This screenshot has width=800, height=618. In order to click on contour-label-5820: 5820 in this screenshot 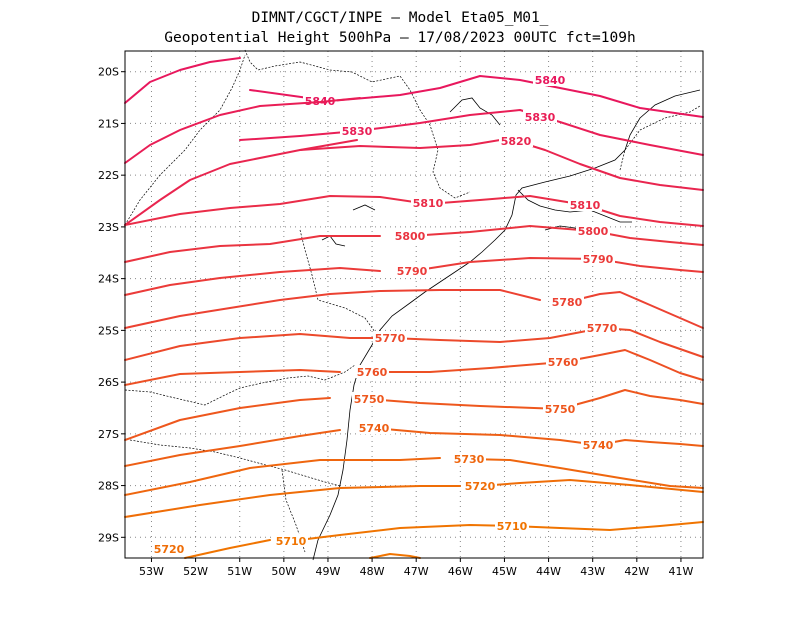, I will do `click(516, 141)`.